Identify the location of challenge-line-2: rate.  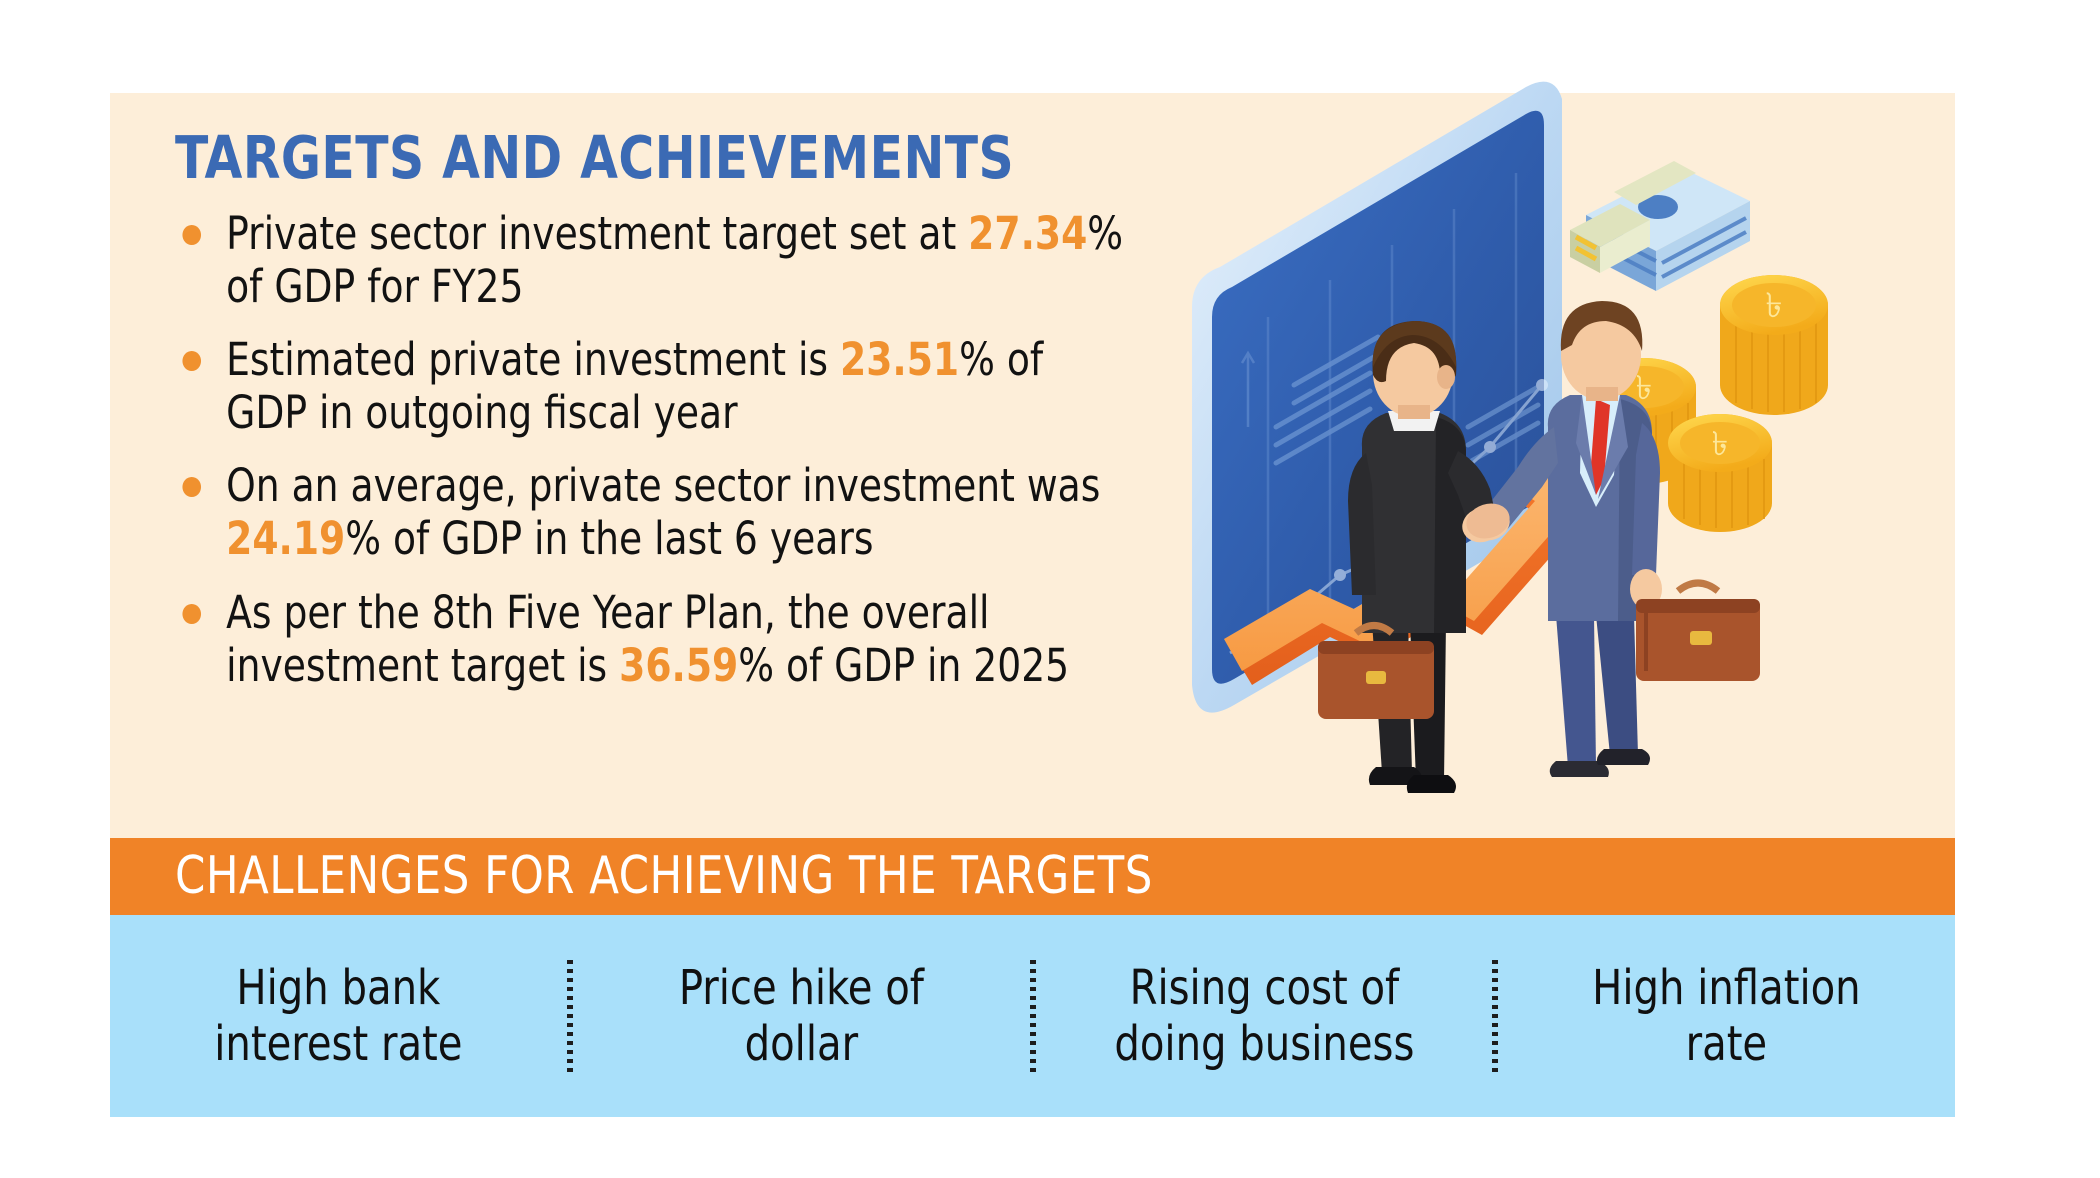
(1726, 1044).